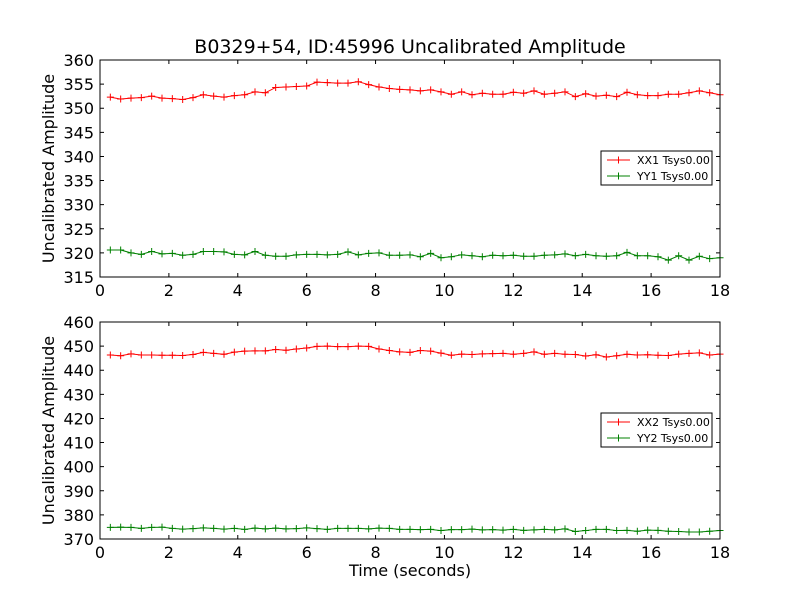 This screenshot has height=600, width=800. Describe the element at coordinates (78, 491) in the screenshot. I see `y-tick-label: 390` at that location.